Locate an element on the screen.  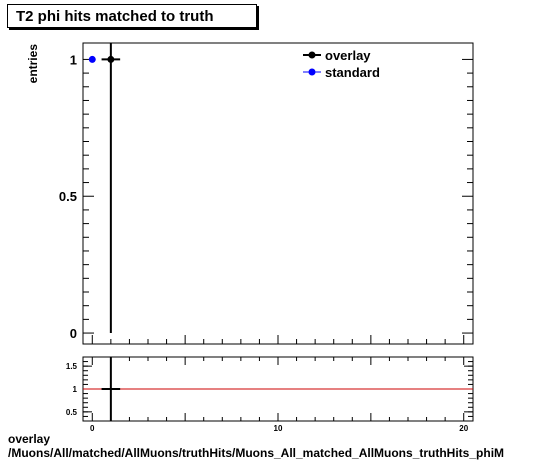
ratio-x-tick-label: 10 is located at coordinates (278, 428).